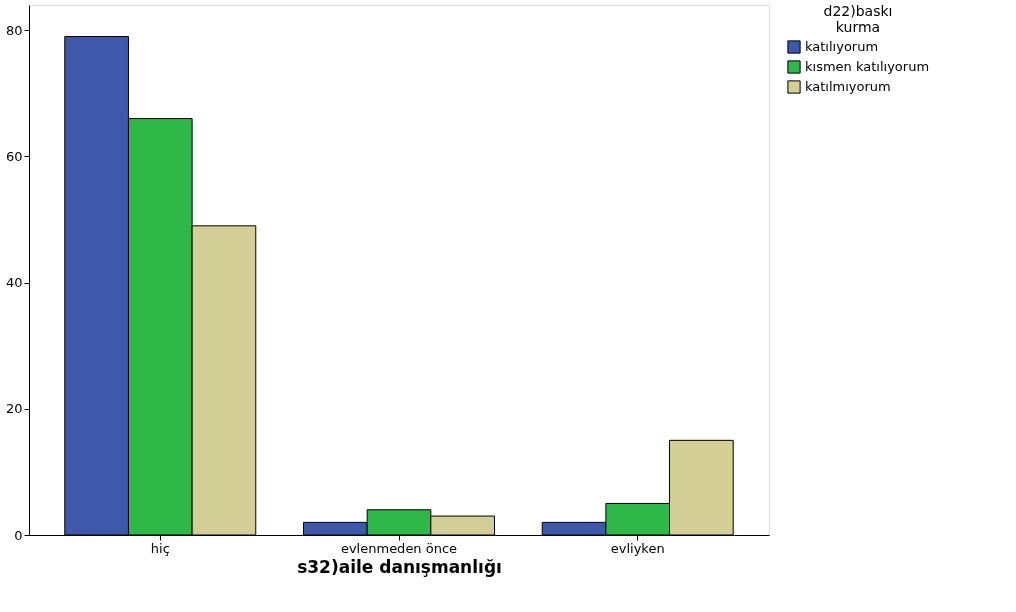  Describe the element at coordinates (637, 548) in the screenshot. I see `x-tick-label: evliyken` at that location.